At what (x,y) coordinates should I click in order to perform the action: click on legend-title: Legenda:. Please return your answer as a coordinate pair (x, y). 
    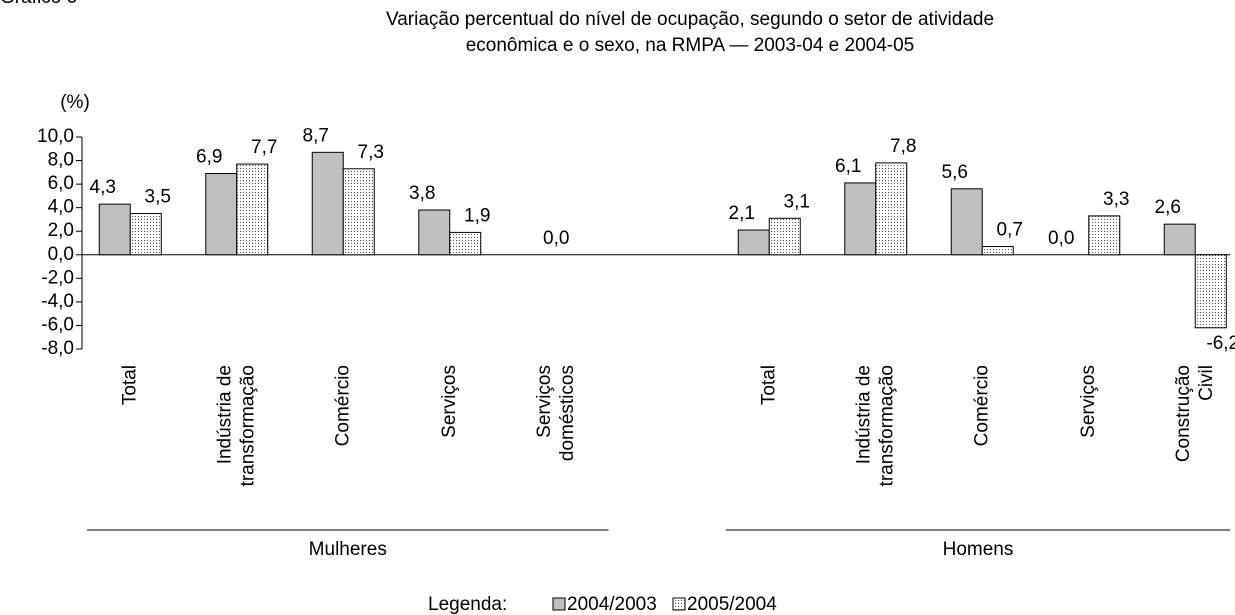
    Looking at the image, I should click on (467, 604).